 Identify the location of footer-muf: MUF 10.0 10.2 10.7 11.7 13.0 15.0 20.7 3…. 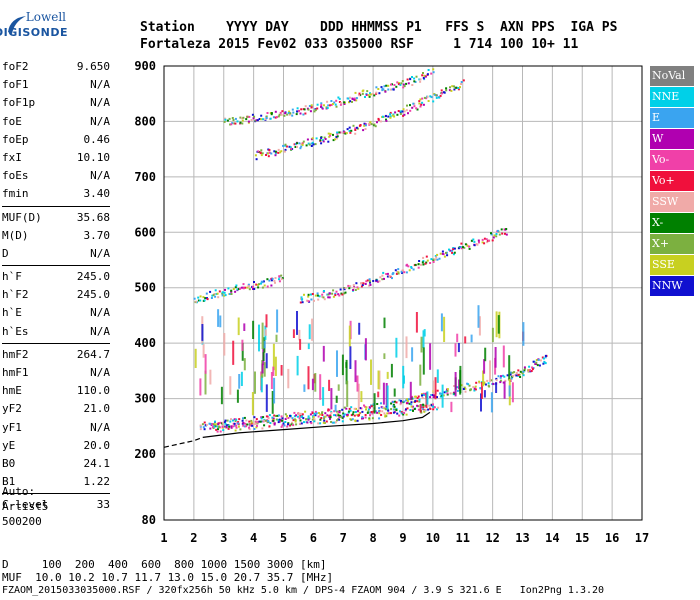
(168, 577).